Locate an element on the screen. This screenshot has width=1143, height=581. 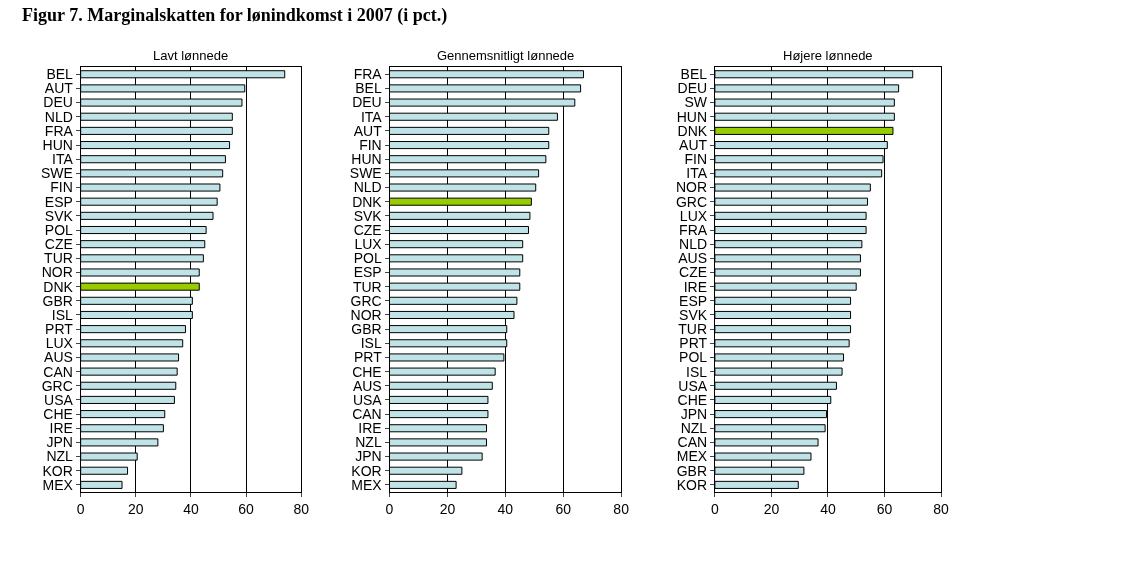
chart-title: Lavt lønnede is located at coordinates (191, 55).